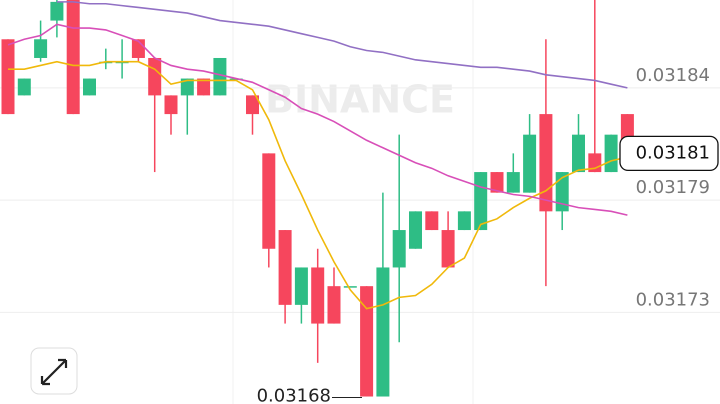  I want to click on watermark: BINANCE, so click(360, 100).